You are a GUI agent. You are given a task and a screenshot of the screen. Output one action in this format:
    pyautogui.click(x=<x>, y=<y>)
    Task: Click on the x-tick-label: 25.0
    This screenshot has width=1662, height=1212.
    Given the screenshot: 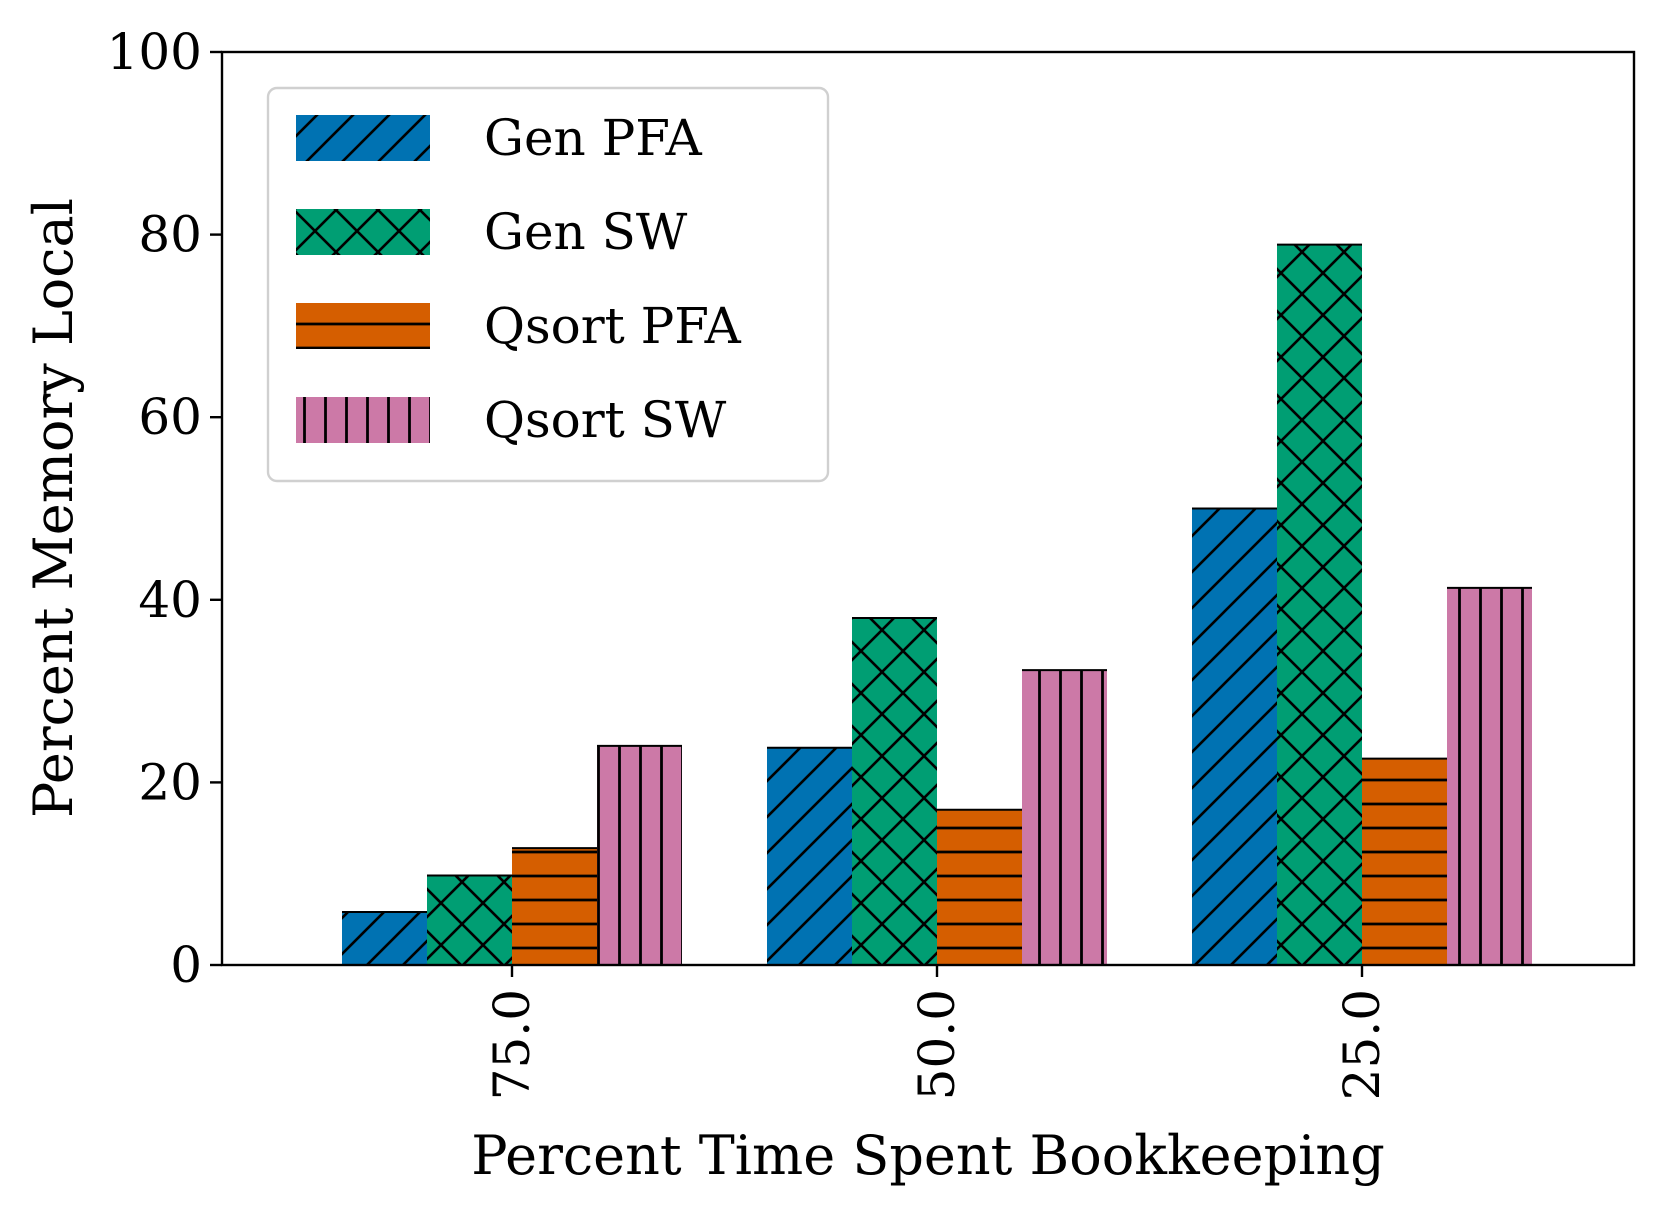 What is the action you would take?
    pyautogui.click(x=1362, y=1044)
    